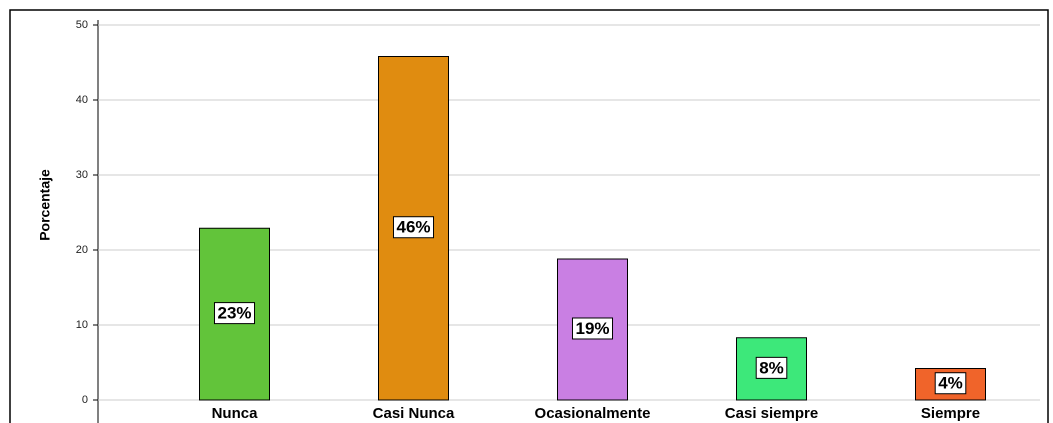 The image size is (1053, 423). I want to click on value-label: 23%, so click(234, 313).